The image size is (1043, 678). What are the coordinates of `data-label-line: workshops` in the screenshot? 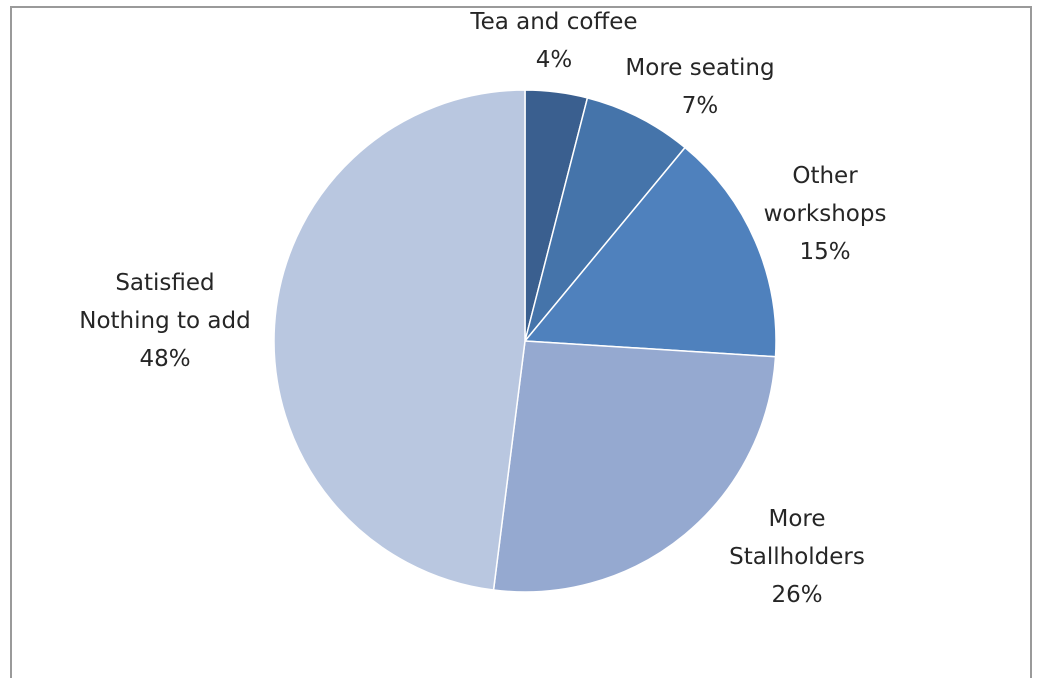 It's located at (825, 214).